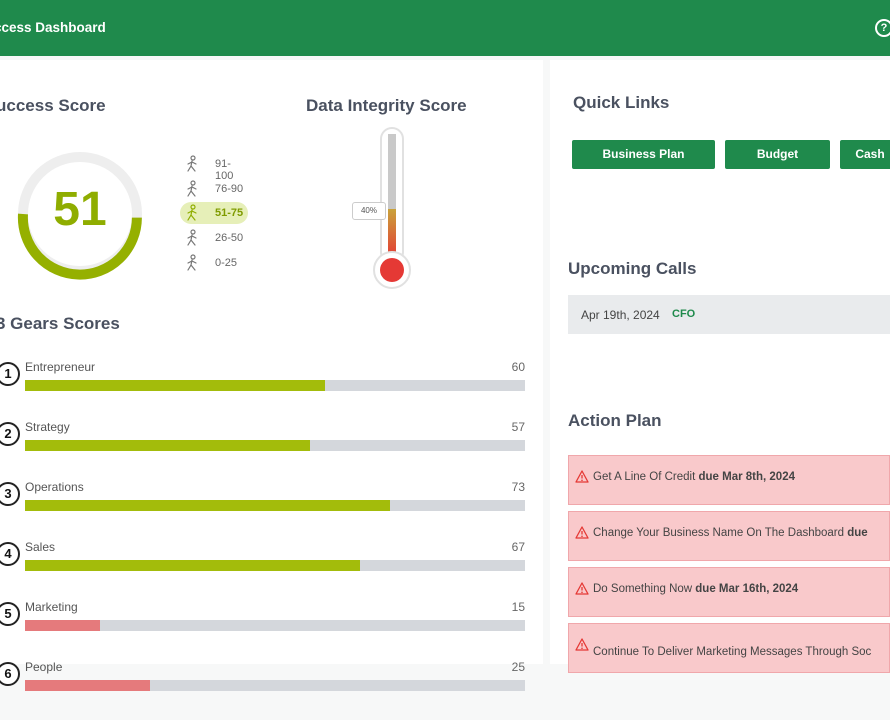 The width and height of the screenshot is (890, 720). What do you see at coordinates (518, 427) in the screenshot?
I see `gear-value: 57` at bounding box center [518, 427].